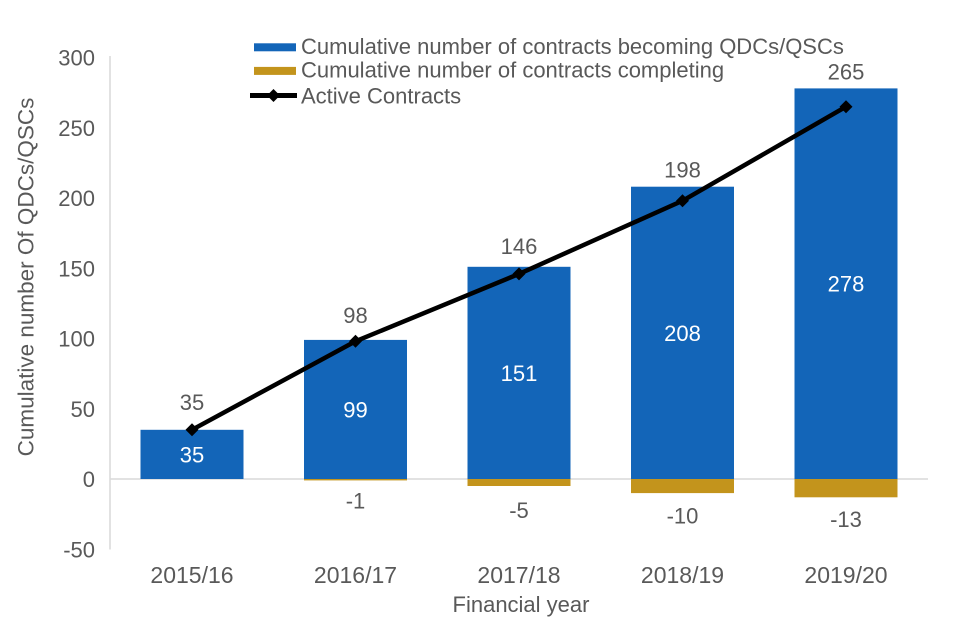  What do you see at coordinates (26, 277) in the screenshot?
I see `svg-text: Cumulative number Of QDCs/QSCs` at bounding box center [26, 277].